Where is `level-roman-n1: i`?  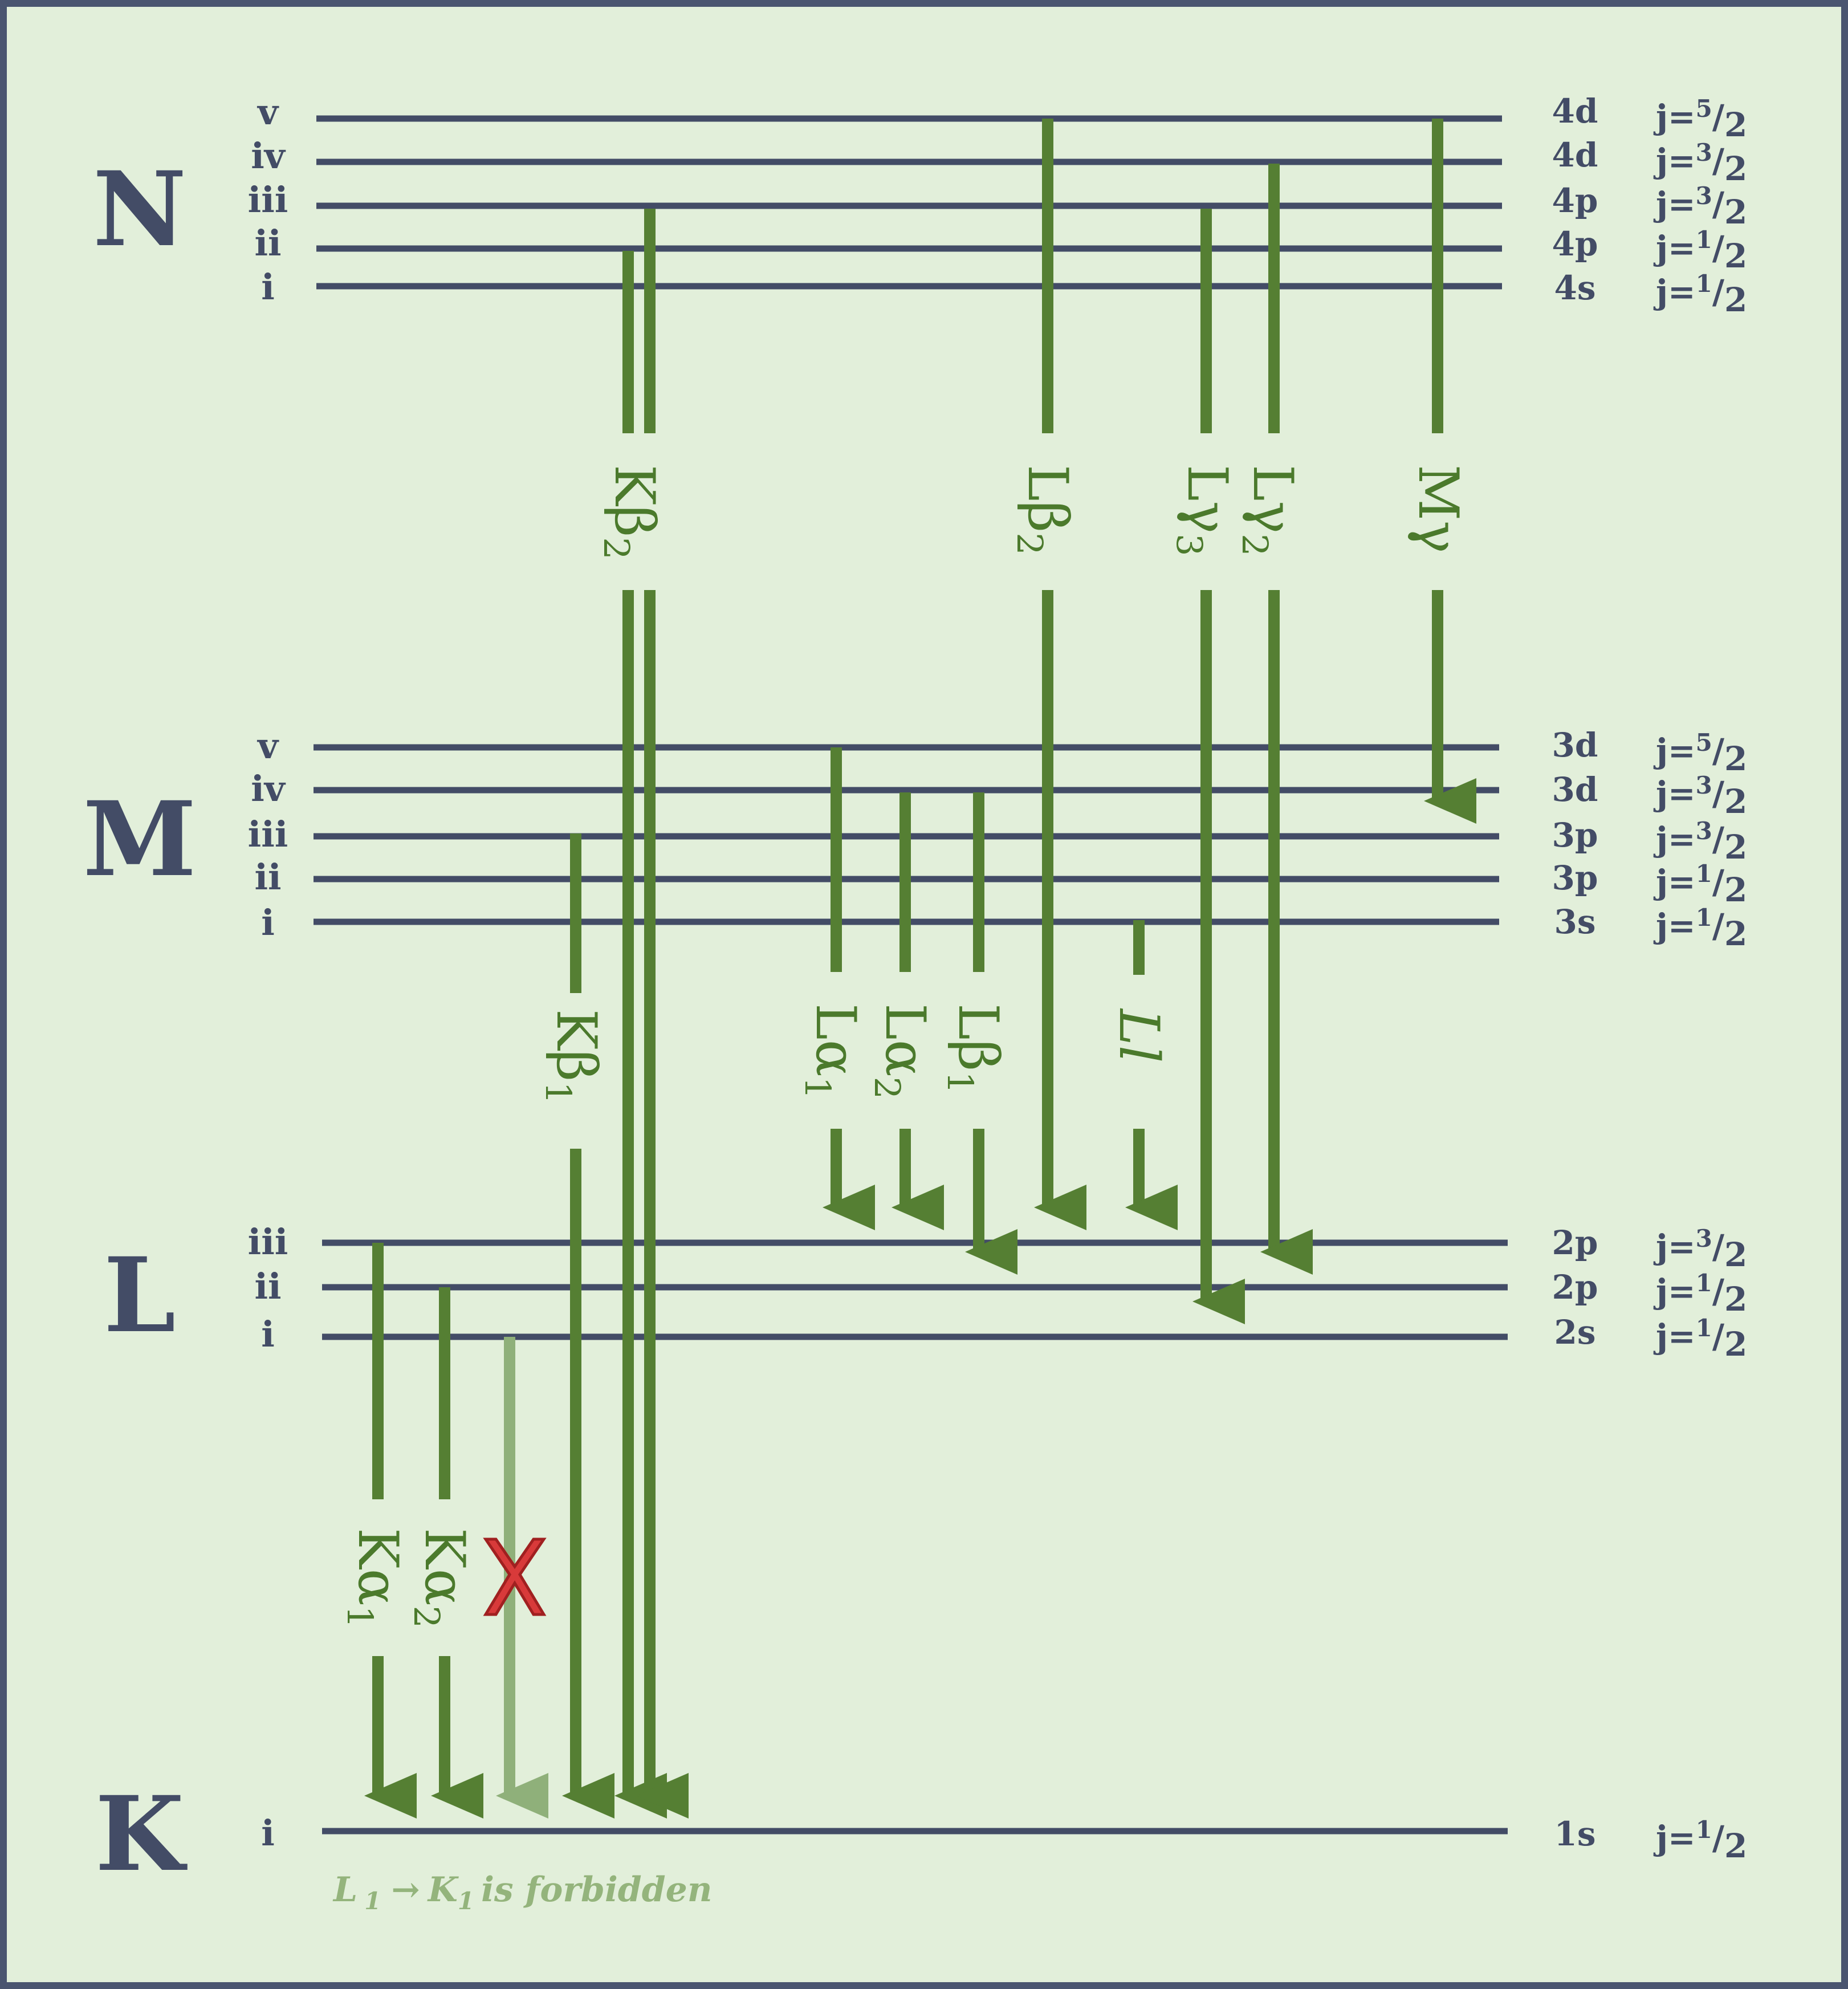 level-roman-n1: i is located at coordinates (268, 287).